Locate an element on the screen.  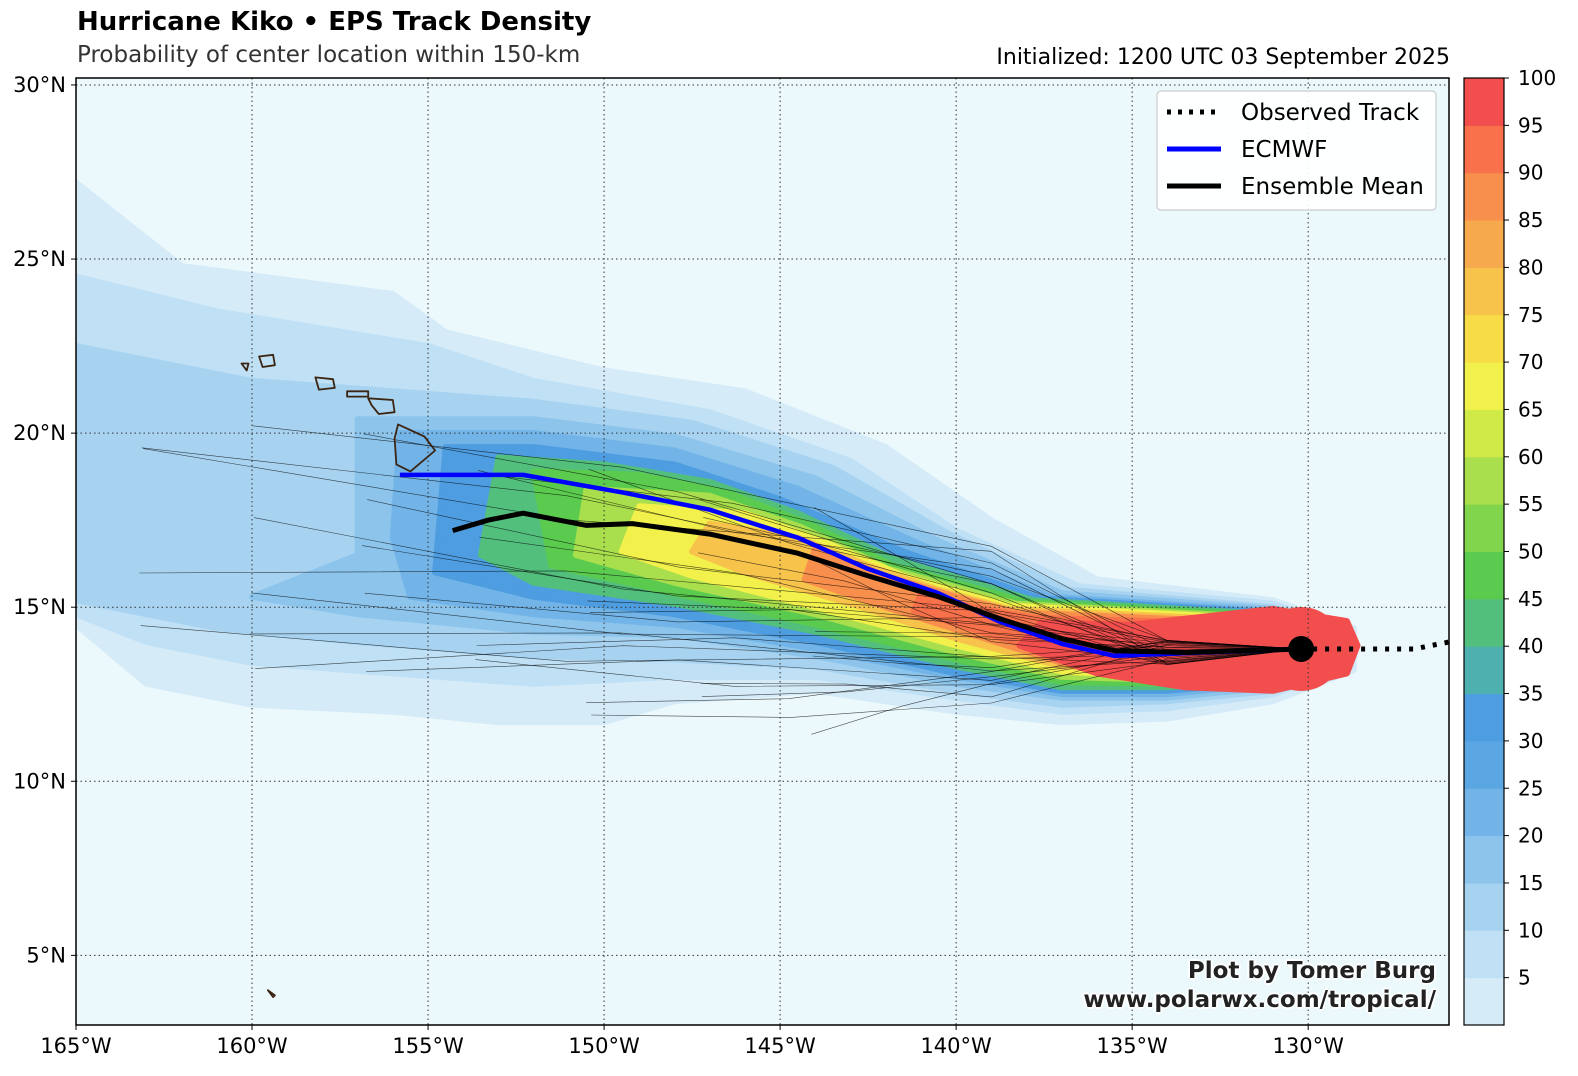
colorbar-label: 75 is located at coordinates (1530, 315).